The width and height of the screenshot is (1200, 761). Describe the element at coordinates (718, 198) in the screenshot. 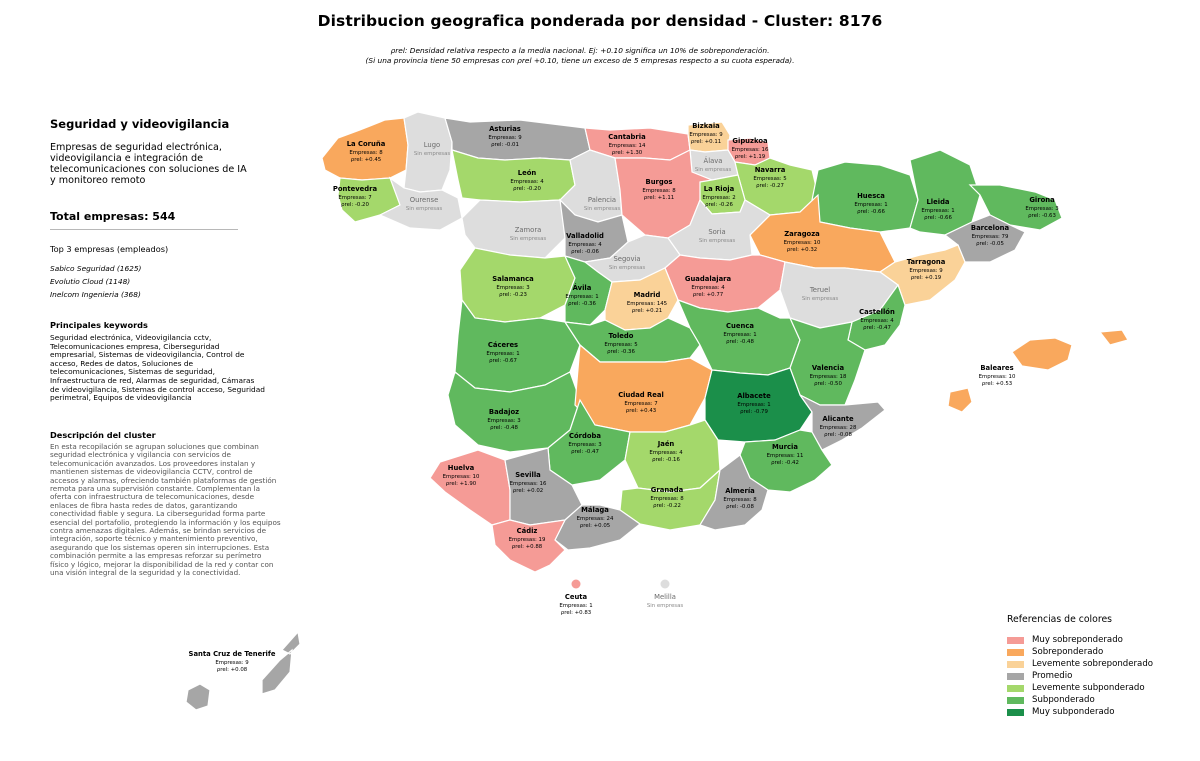

I see `province-count: Empresas: 2` at that location.